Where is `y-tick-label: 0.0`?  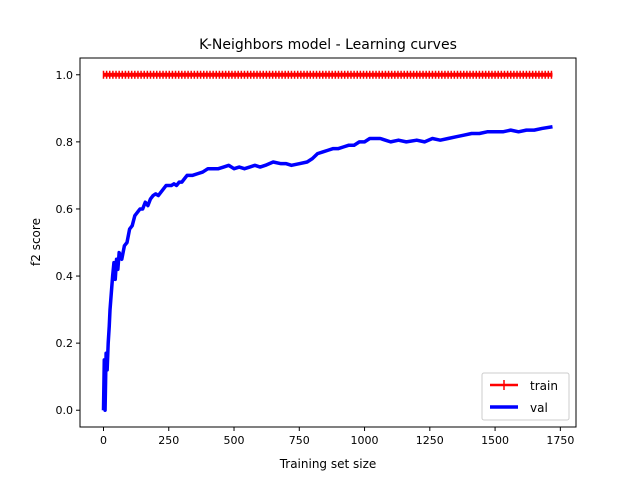 y-tick-label: 0.0 is located at coordinates (65, 410).